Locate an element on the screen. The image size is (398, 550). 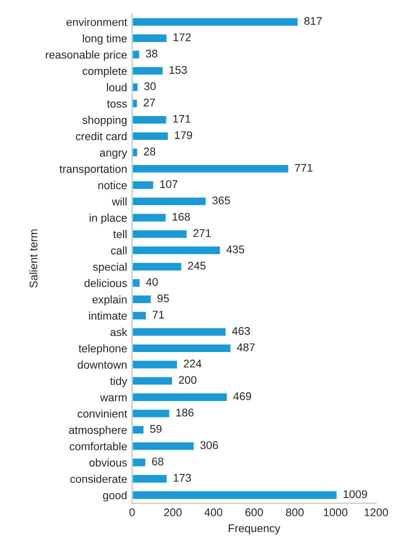
y-tick-label: convinient is located at coordinates (103, 413).